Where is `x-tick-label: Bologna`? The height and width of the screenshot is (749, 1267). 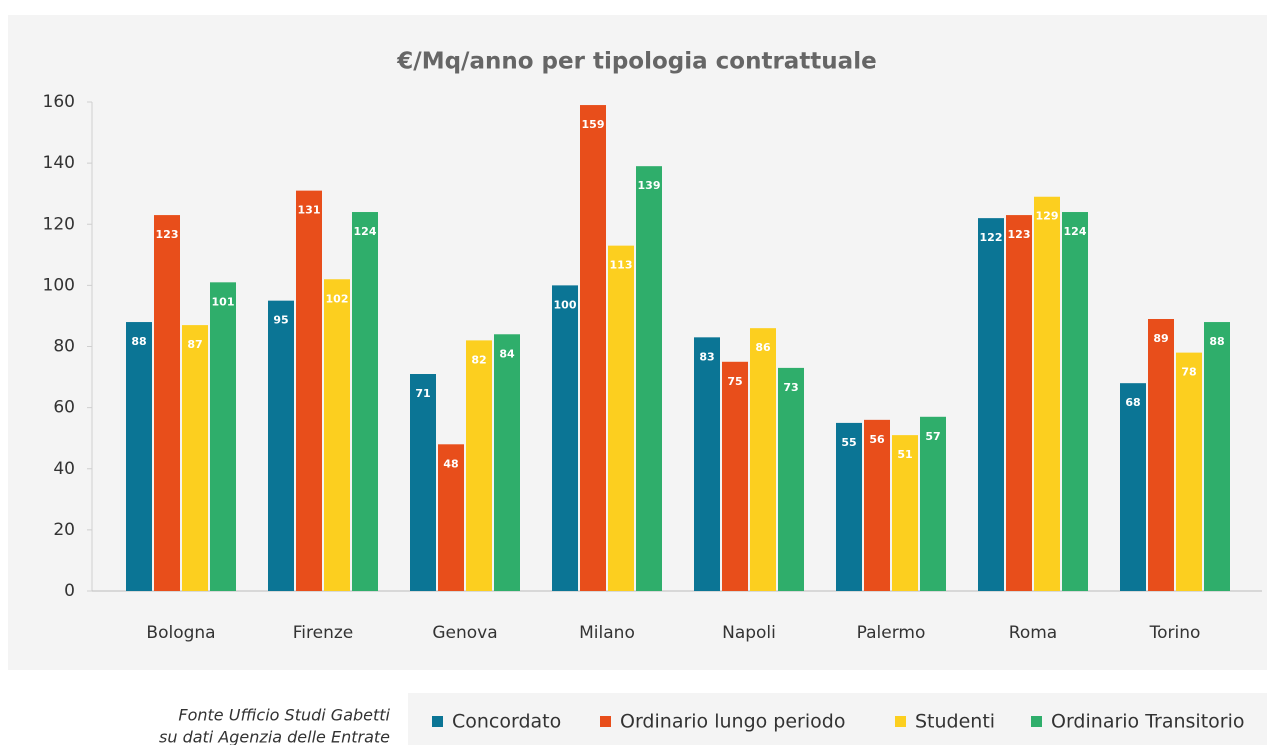
x-tick-label: Bologna is located at coordinates (180, 633).